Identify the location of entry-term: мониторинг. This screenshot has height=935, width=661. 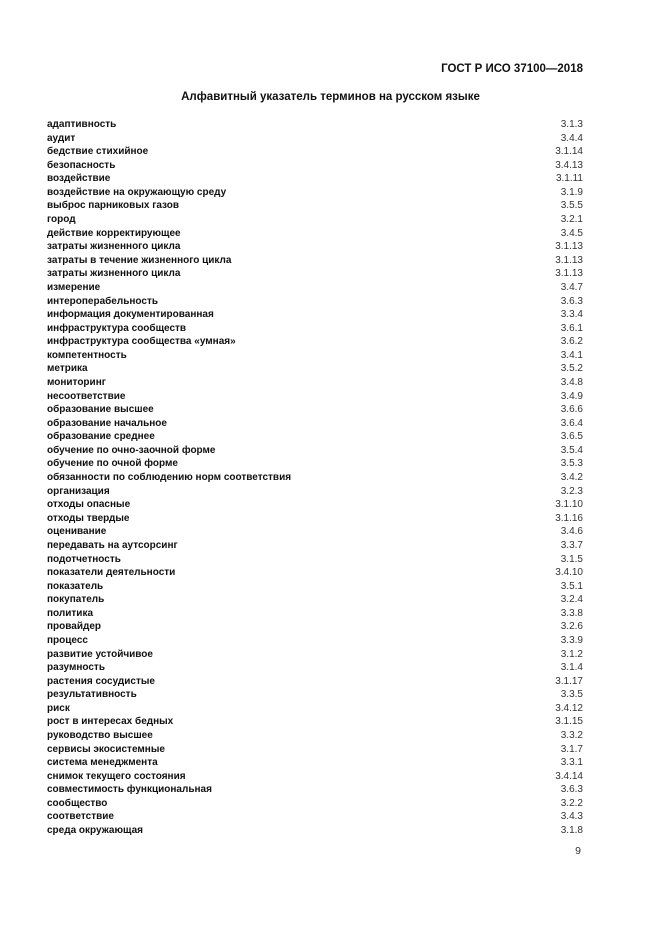
(76, 382).